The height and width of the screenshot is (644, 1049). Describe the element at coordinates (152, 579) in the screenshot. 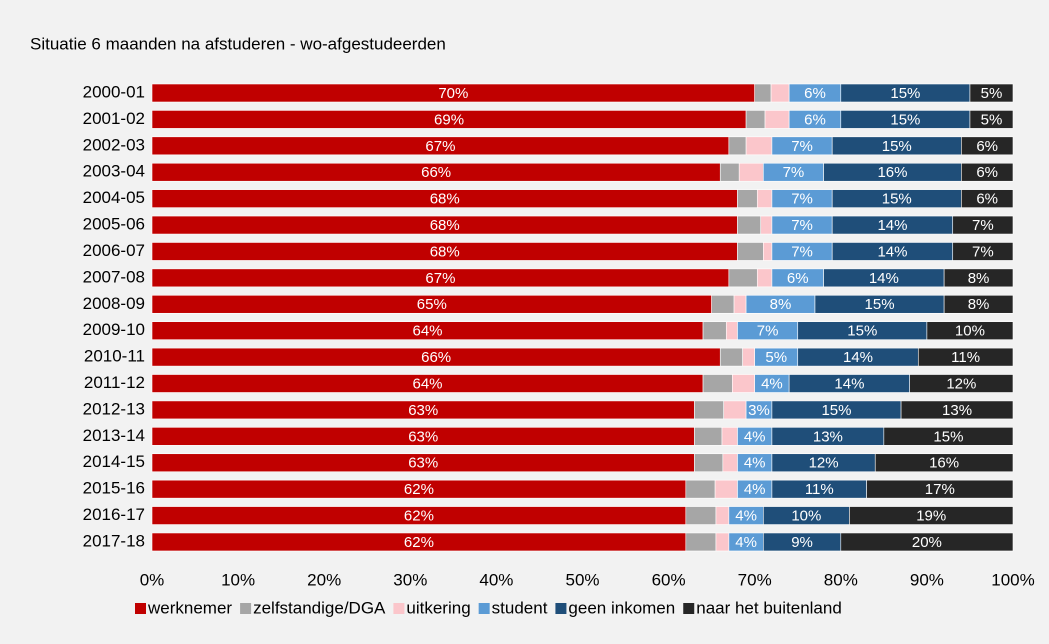

I see `x-tick-label: 0%` at that location.